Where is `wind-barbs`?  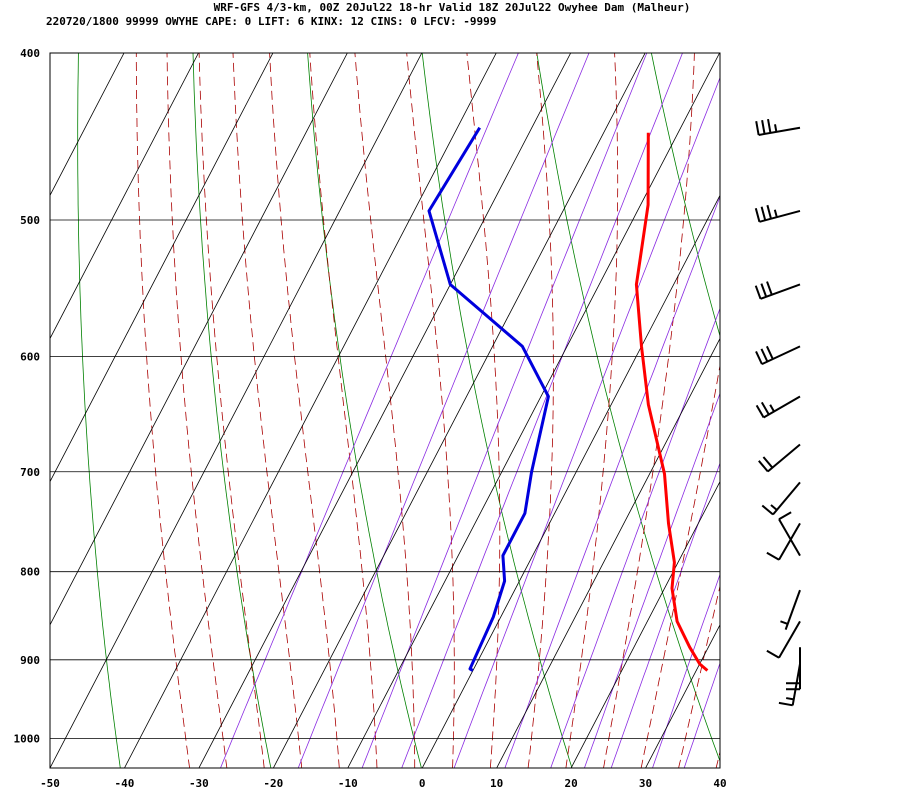
wind-barbs is located at coordinates (777, 412).